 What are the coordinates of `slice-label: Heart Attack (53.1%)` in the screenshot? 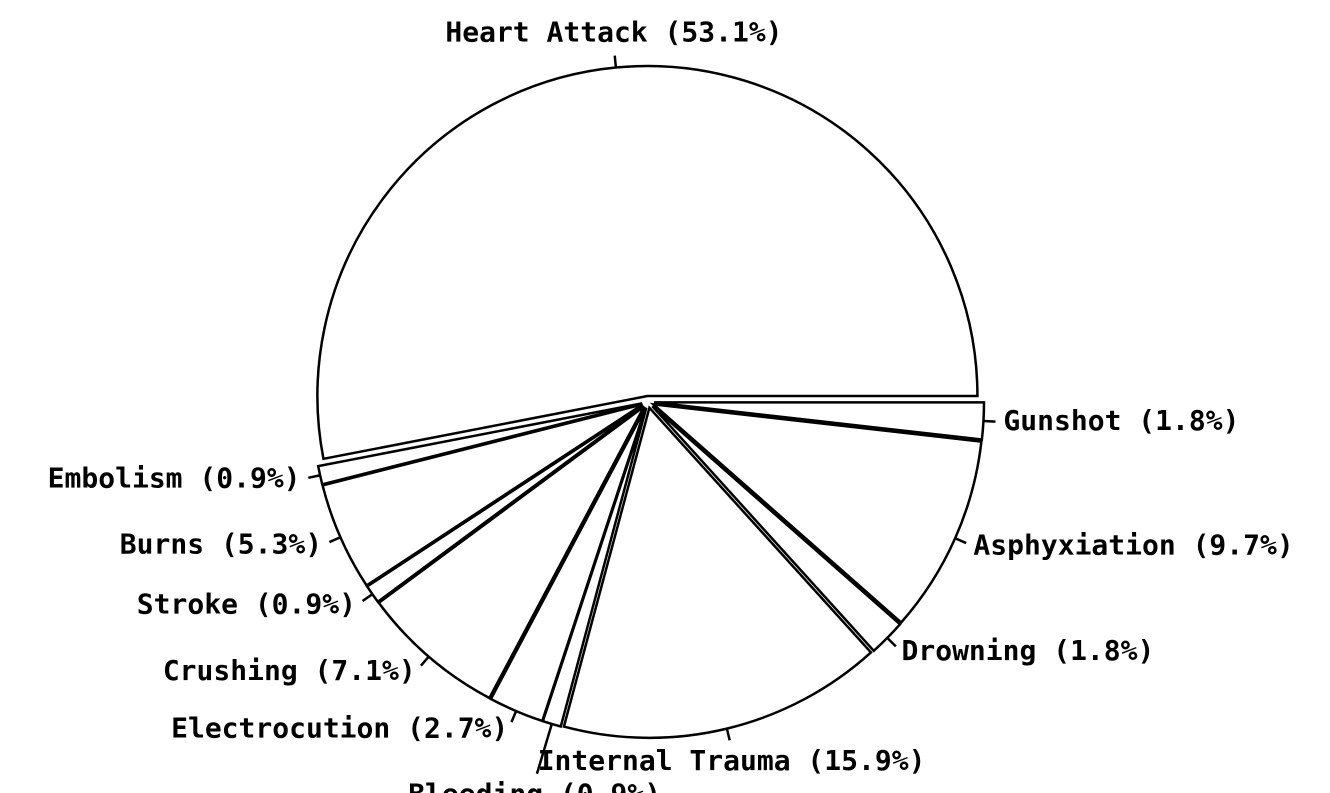 It's located at (613, 32).